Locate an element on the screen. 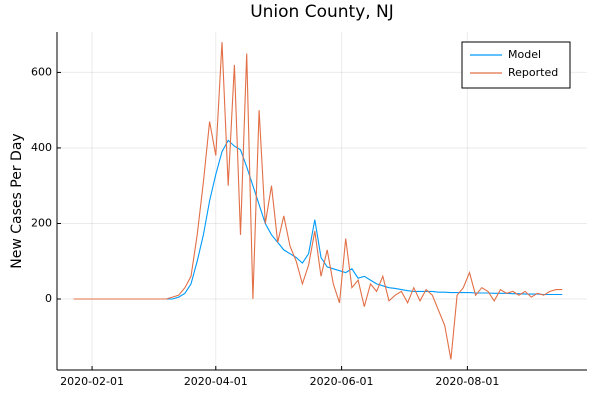  x-tick-label: 2020-04-01 is located at coordinates (216, 381).